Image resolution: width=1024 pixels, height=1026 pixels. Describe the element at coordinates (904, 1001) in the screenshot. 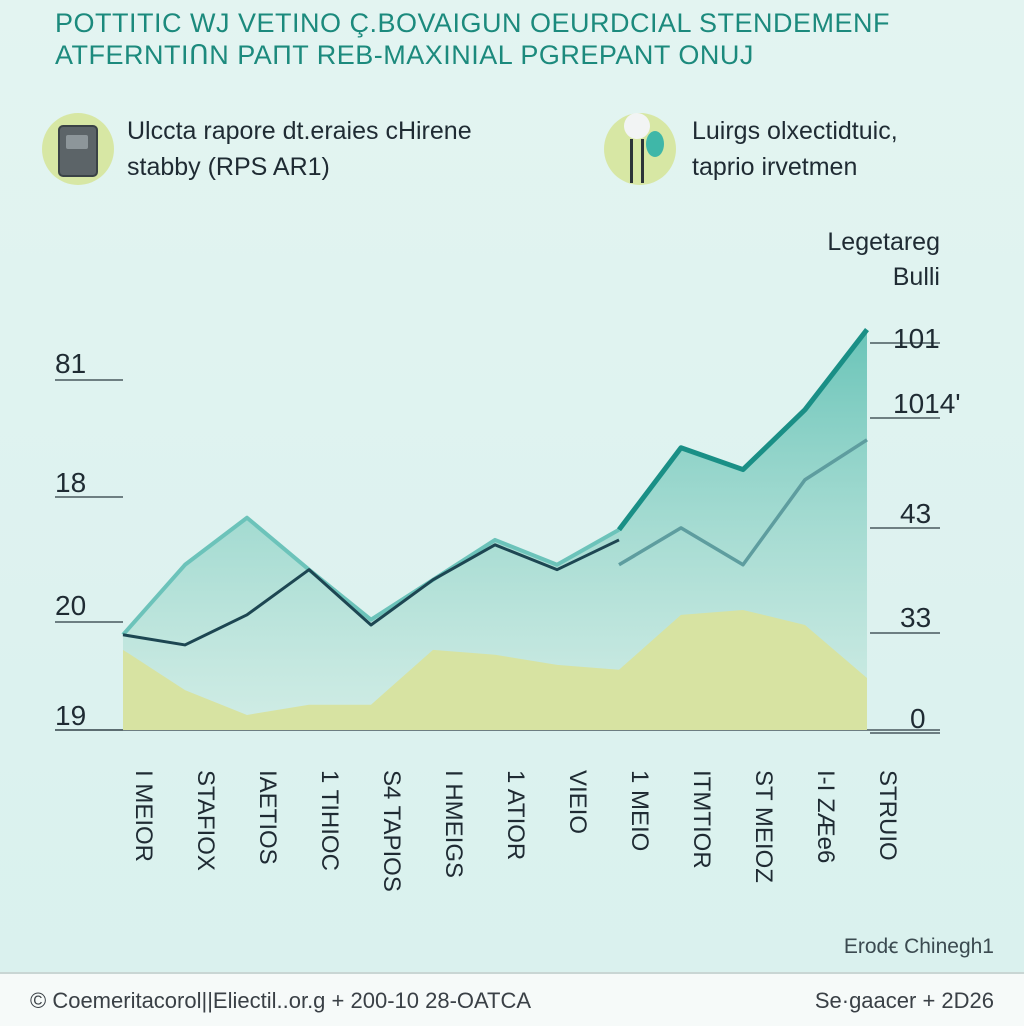

I see `footer-right: Se·gaacer + 2D26` at that location.